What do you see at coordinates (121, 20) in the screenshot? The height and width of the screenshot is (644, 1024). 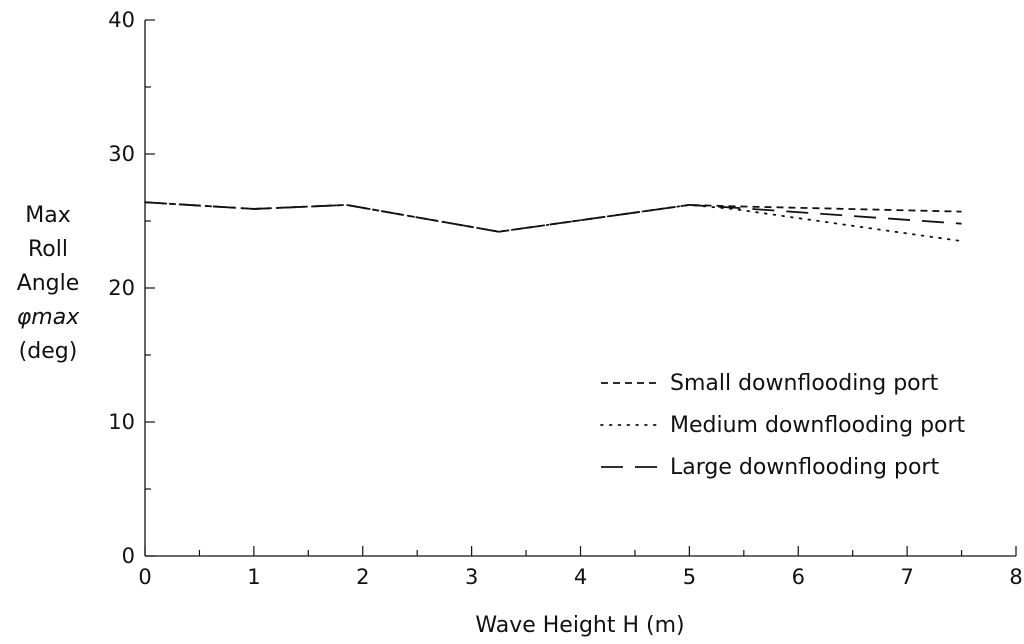 I see `y-tick-label: 40` at bounding box center [121, 20].